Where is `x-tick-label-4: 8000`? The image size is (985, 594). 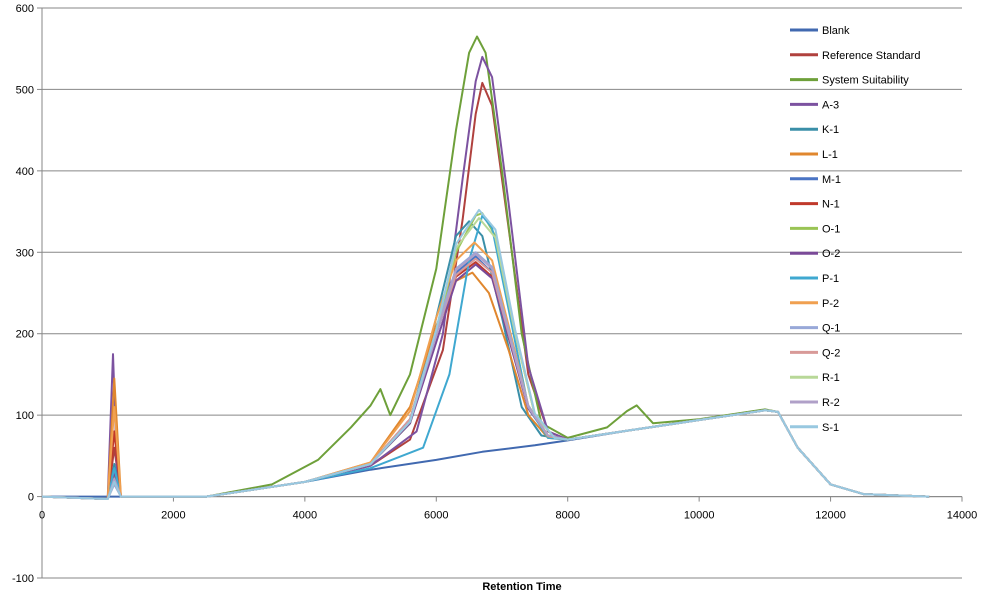 x-tick-label-4: 8000 is located at coordinates (567, 516).